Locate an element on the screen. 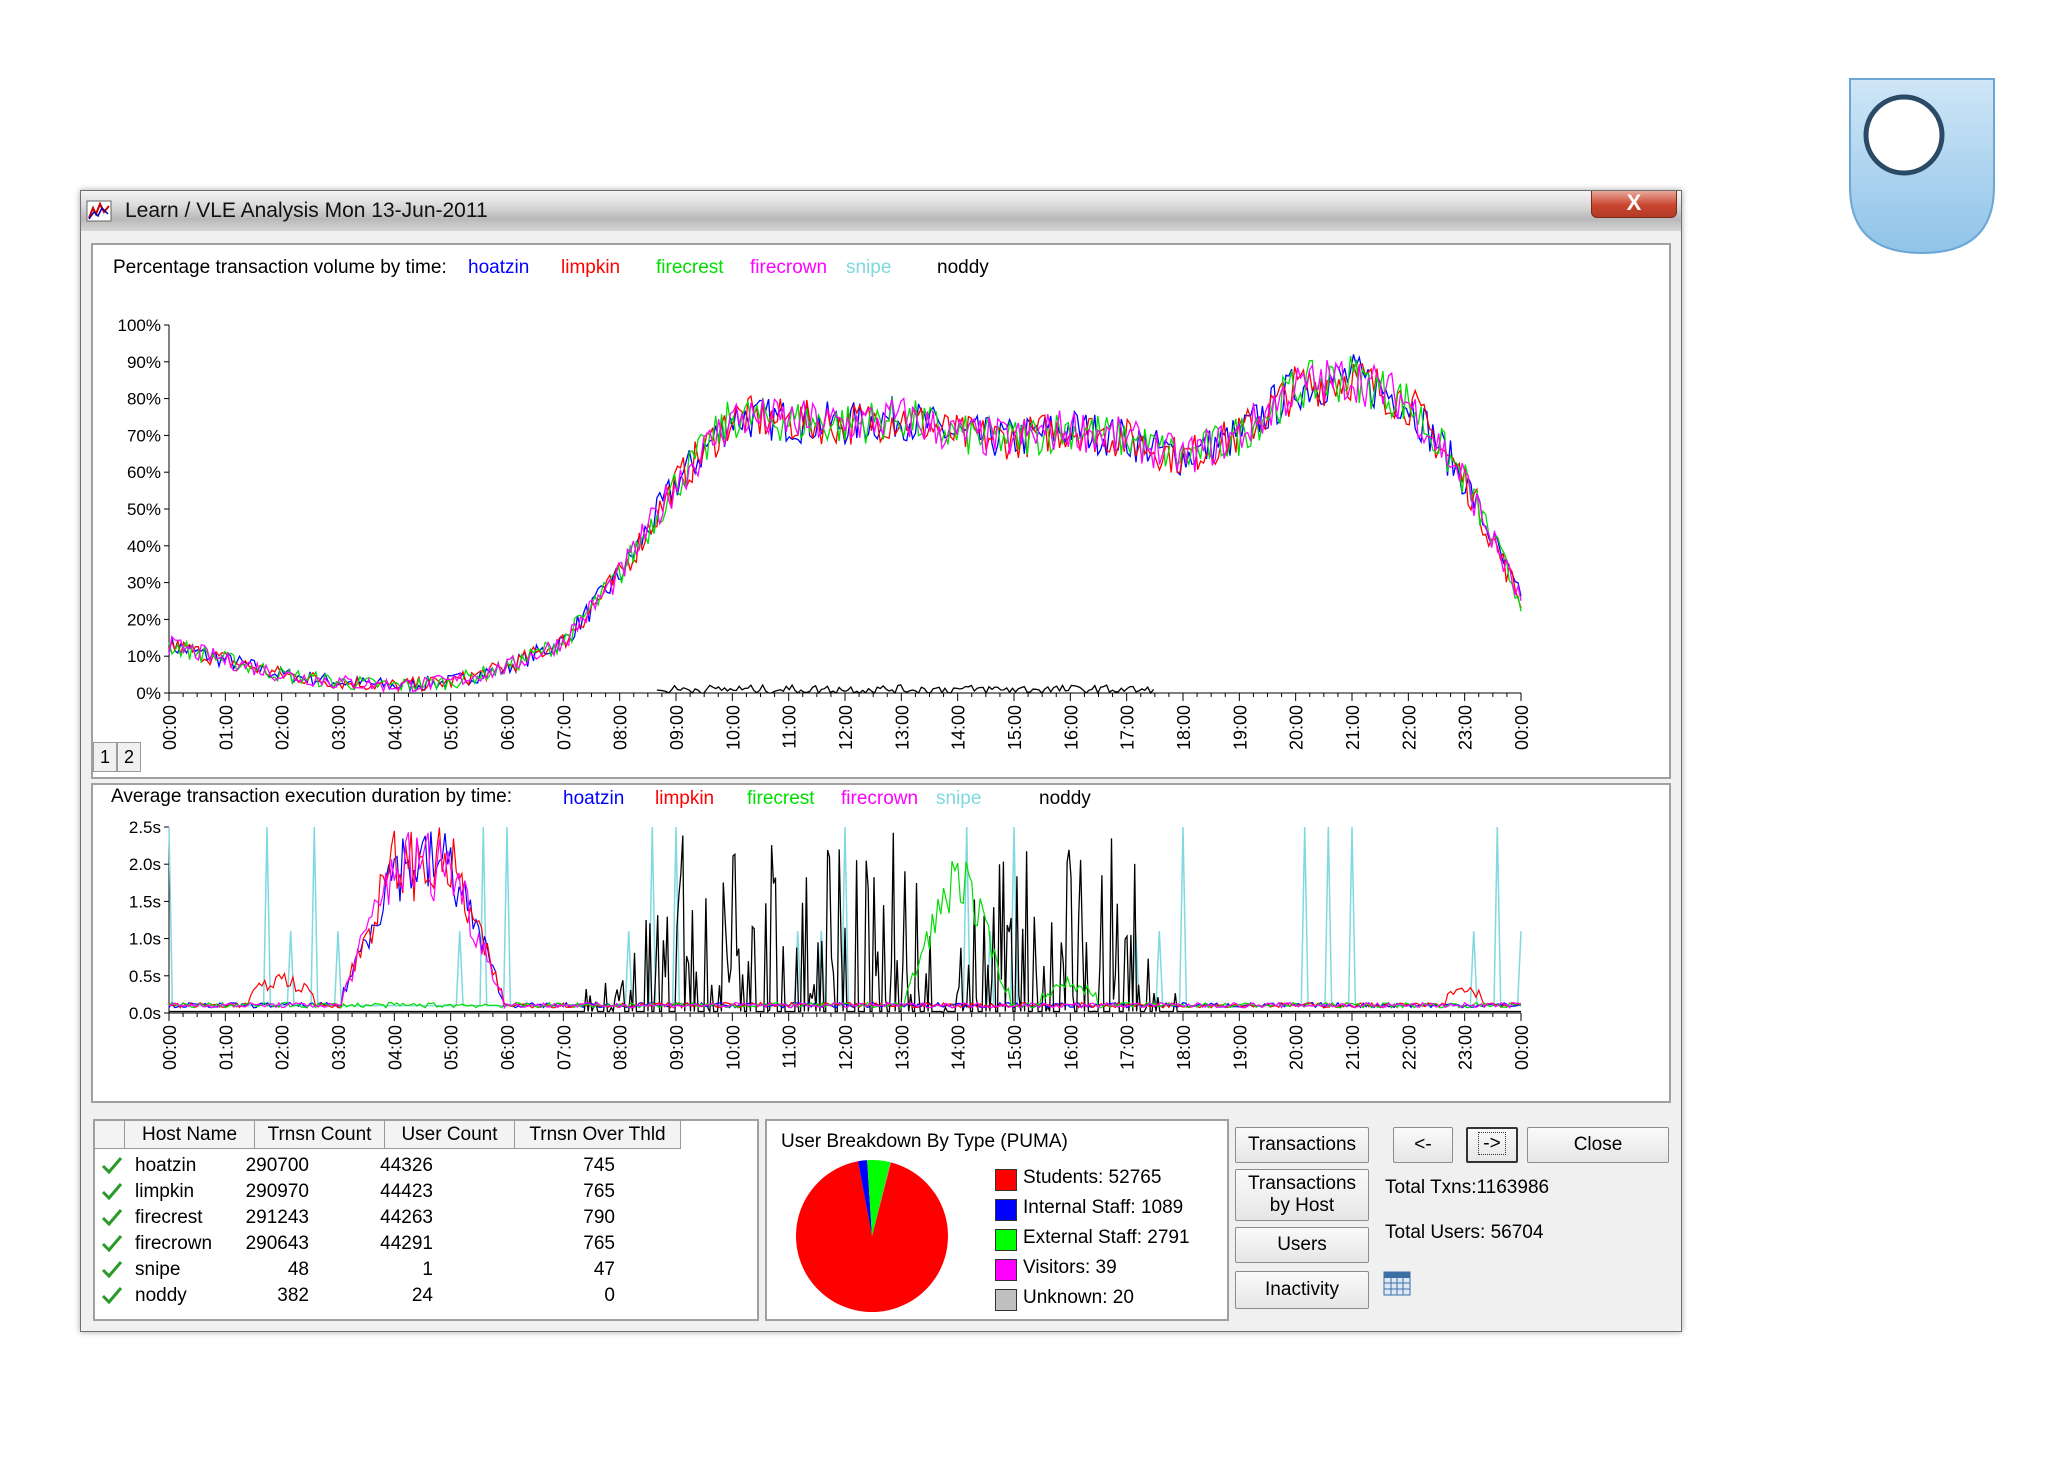 The width and height of the screenshot is (2048, 1480). duration-legend-hoatzin: hoatzin is located at coordinates (594, 798).